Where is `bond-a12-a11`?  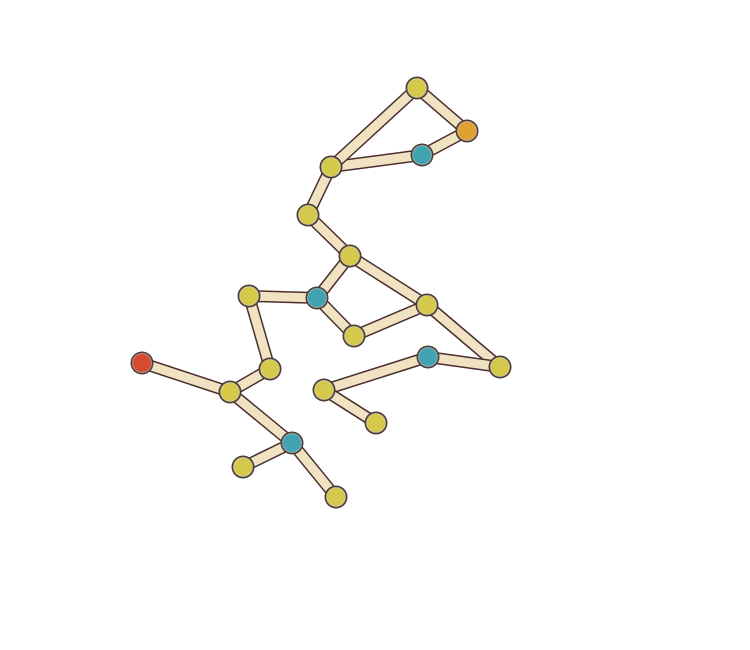
bond-a12-a11 is located at coordinates (464, 362).